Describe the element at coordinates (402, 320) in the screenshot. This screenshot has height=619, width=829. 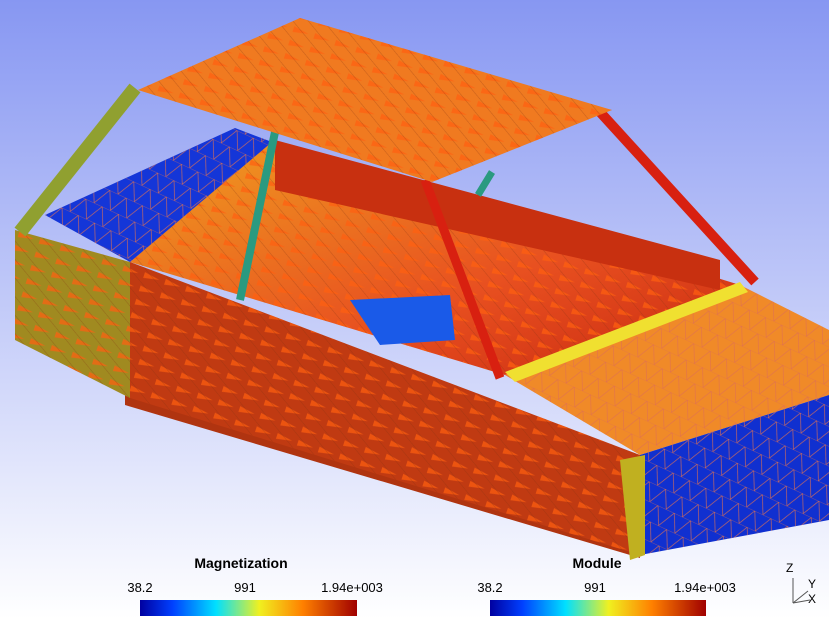
I see `inner-block` at that location.